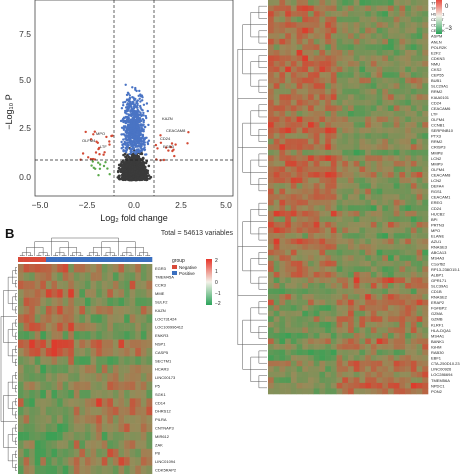 Image resolution: width=474 pixels, height=474 pixels. What do you see at coordinates (25, 128) in the screenshot?
I see `ytick-2-5: 2.5` at bounding box center [25, 128].